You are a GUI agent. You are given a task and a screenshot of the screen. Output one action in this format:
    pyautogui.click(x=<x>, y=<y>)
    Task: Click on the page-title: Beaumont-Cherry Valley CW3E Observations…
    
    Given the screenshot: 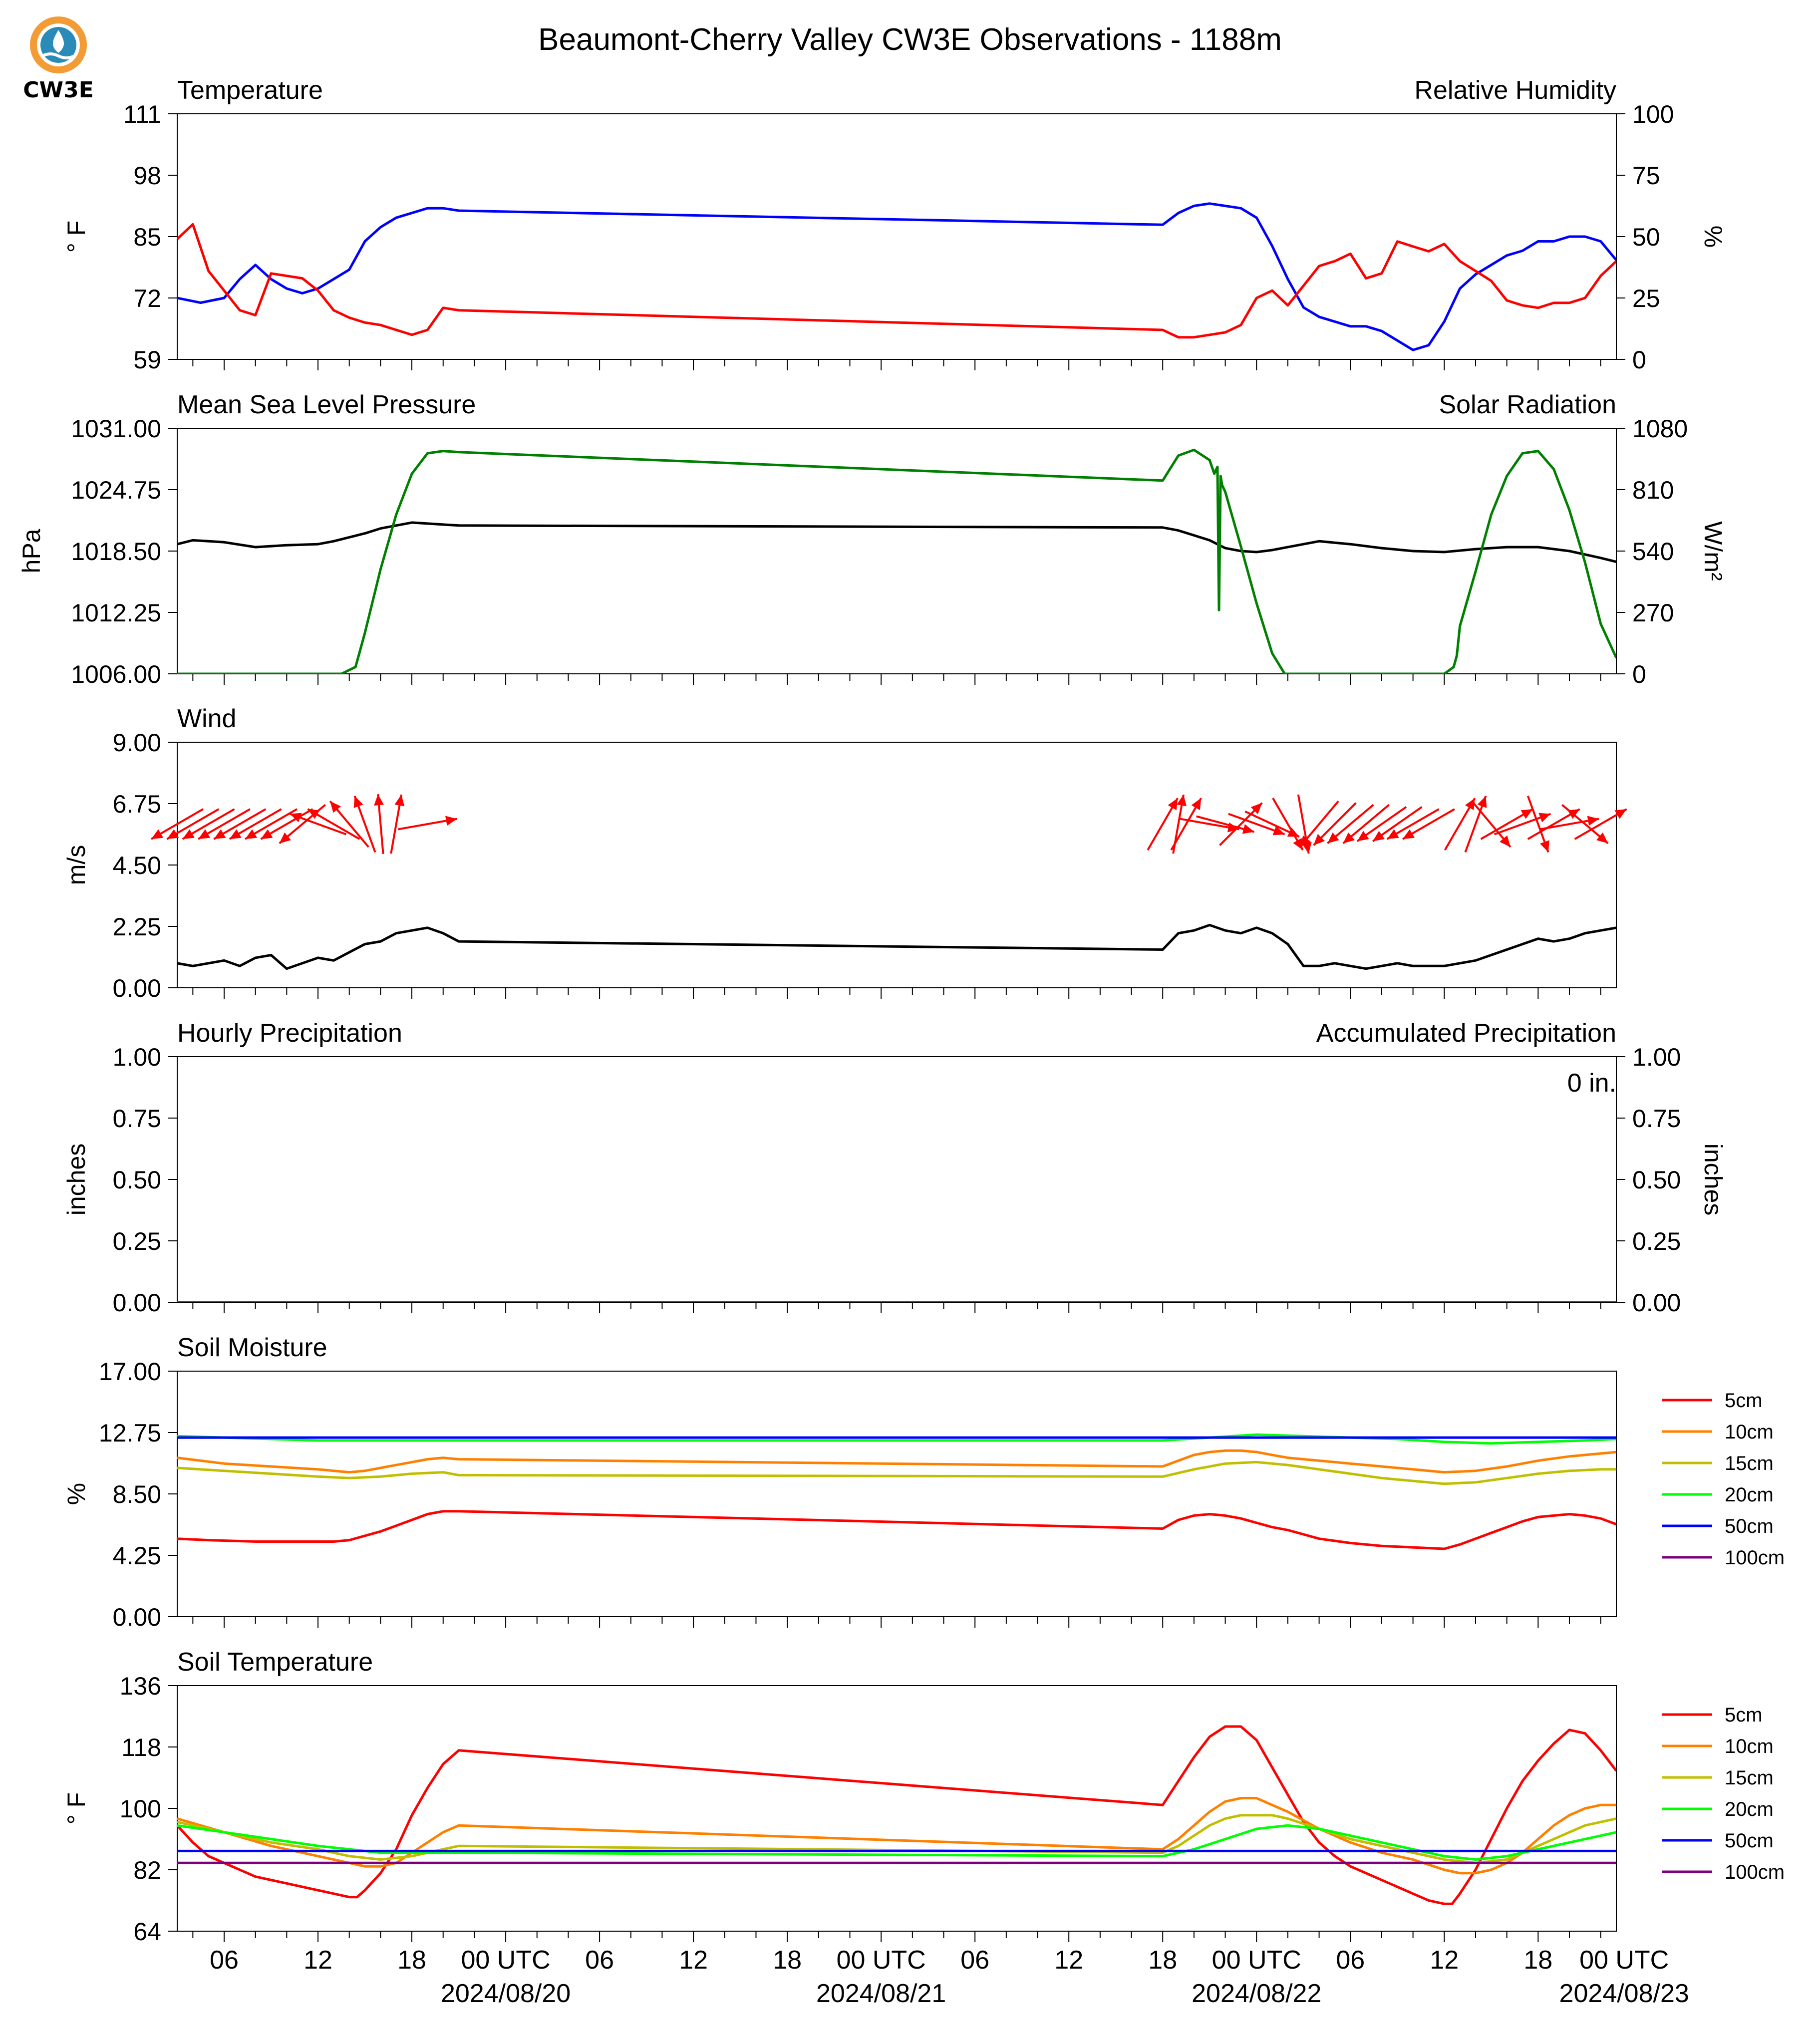 What is the action you would take?
    pyautogui.click(x=910, y=39)
    